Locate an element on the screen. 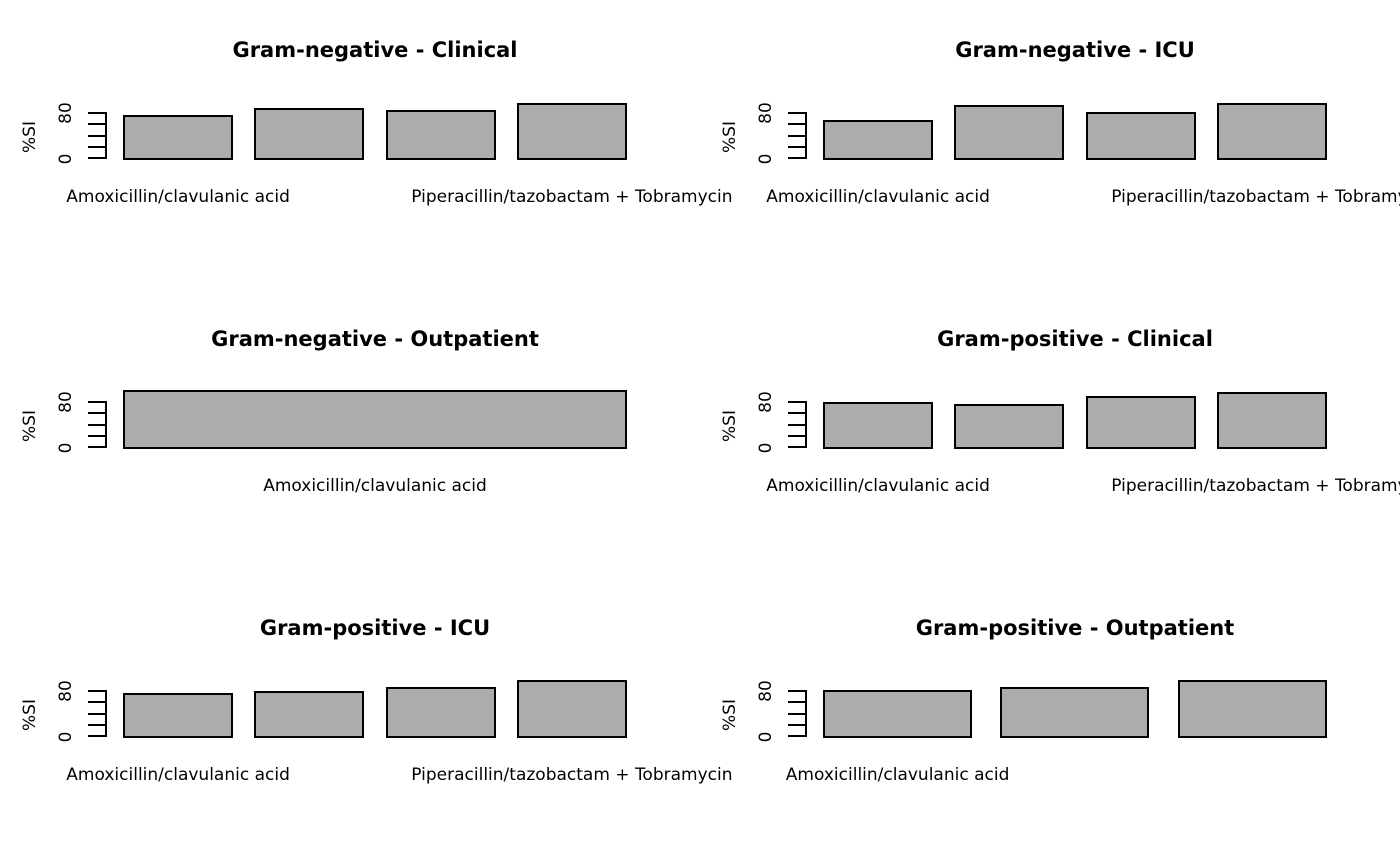 The image size is (1400, 866). panel-title: Gram-negative - Outpatient is located at coordinates (375, 339).